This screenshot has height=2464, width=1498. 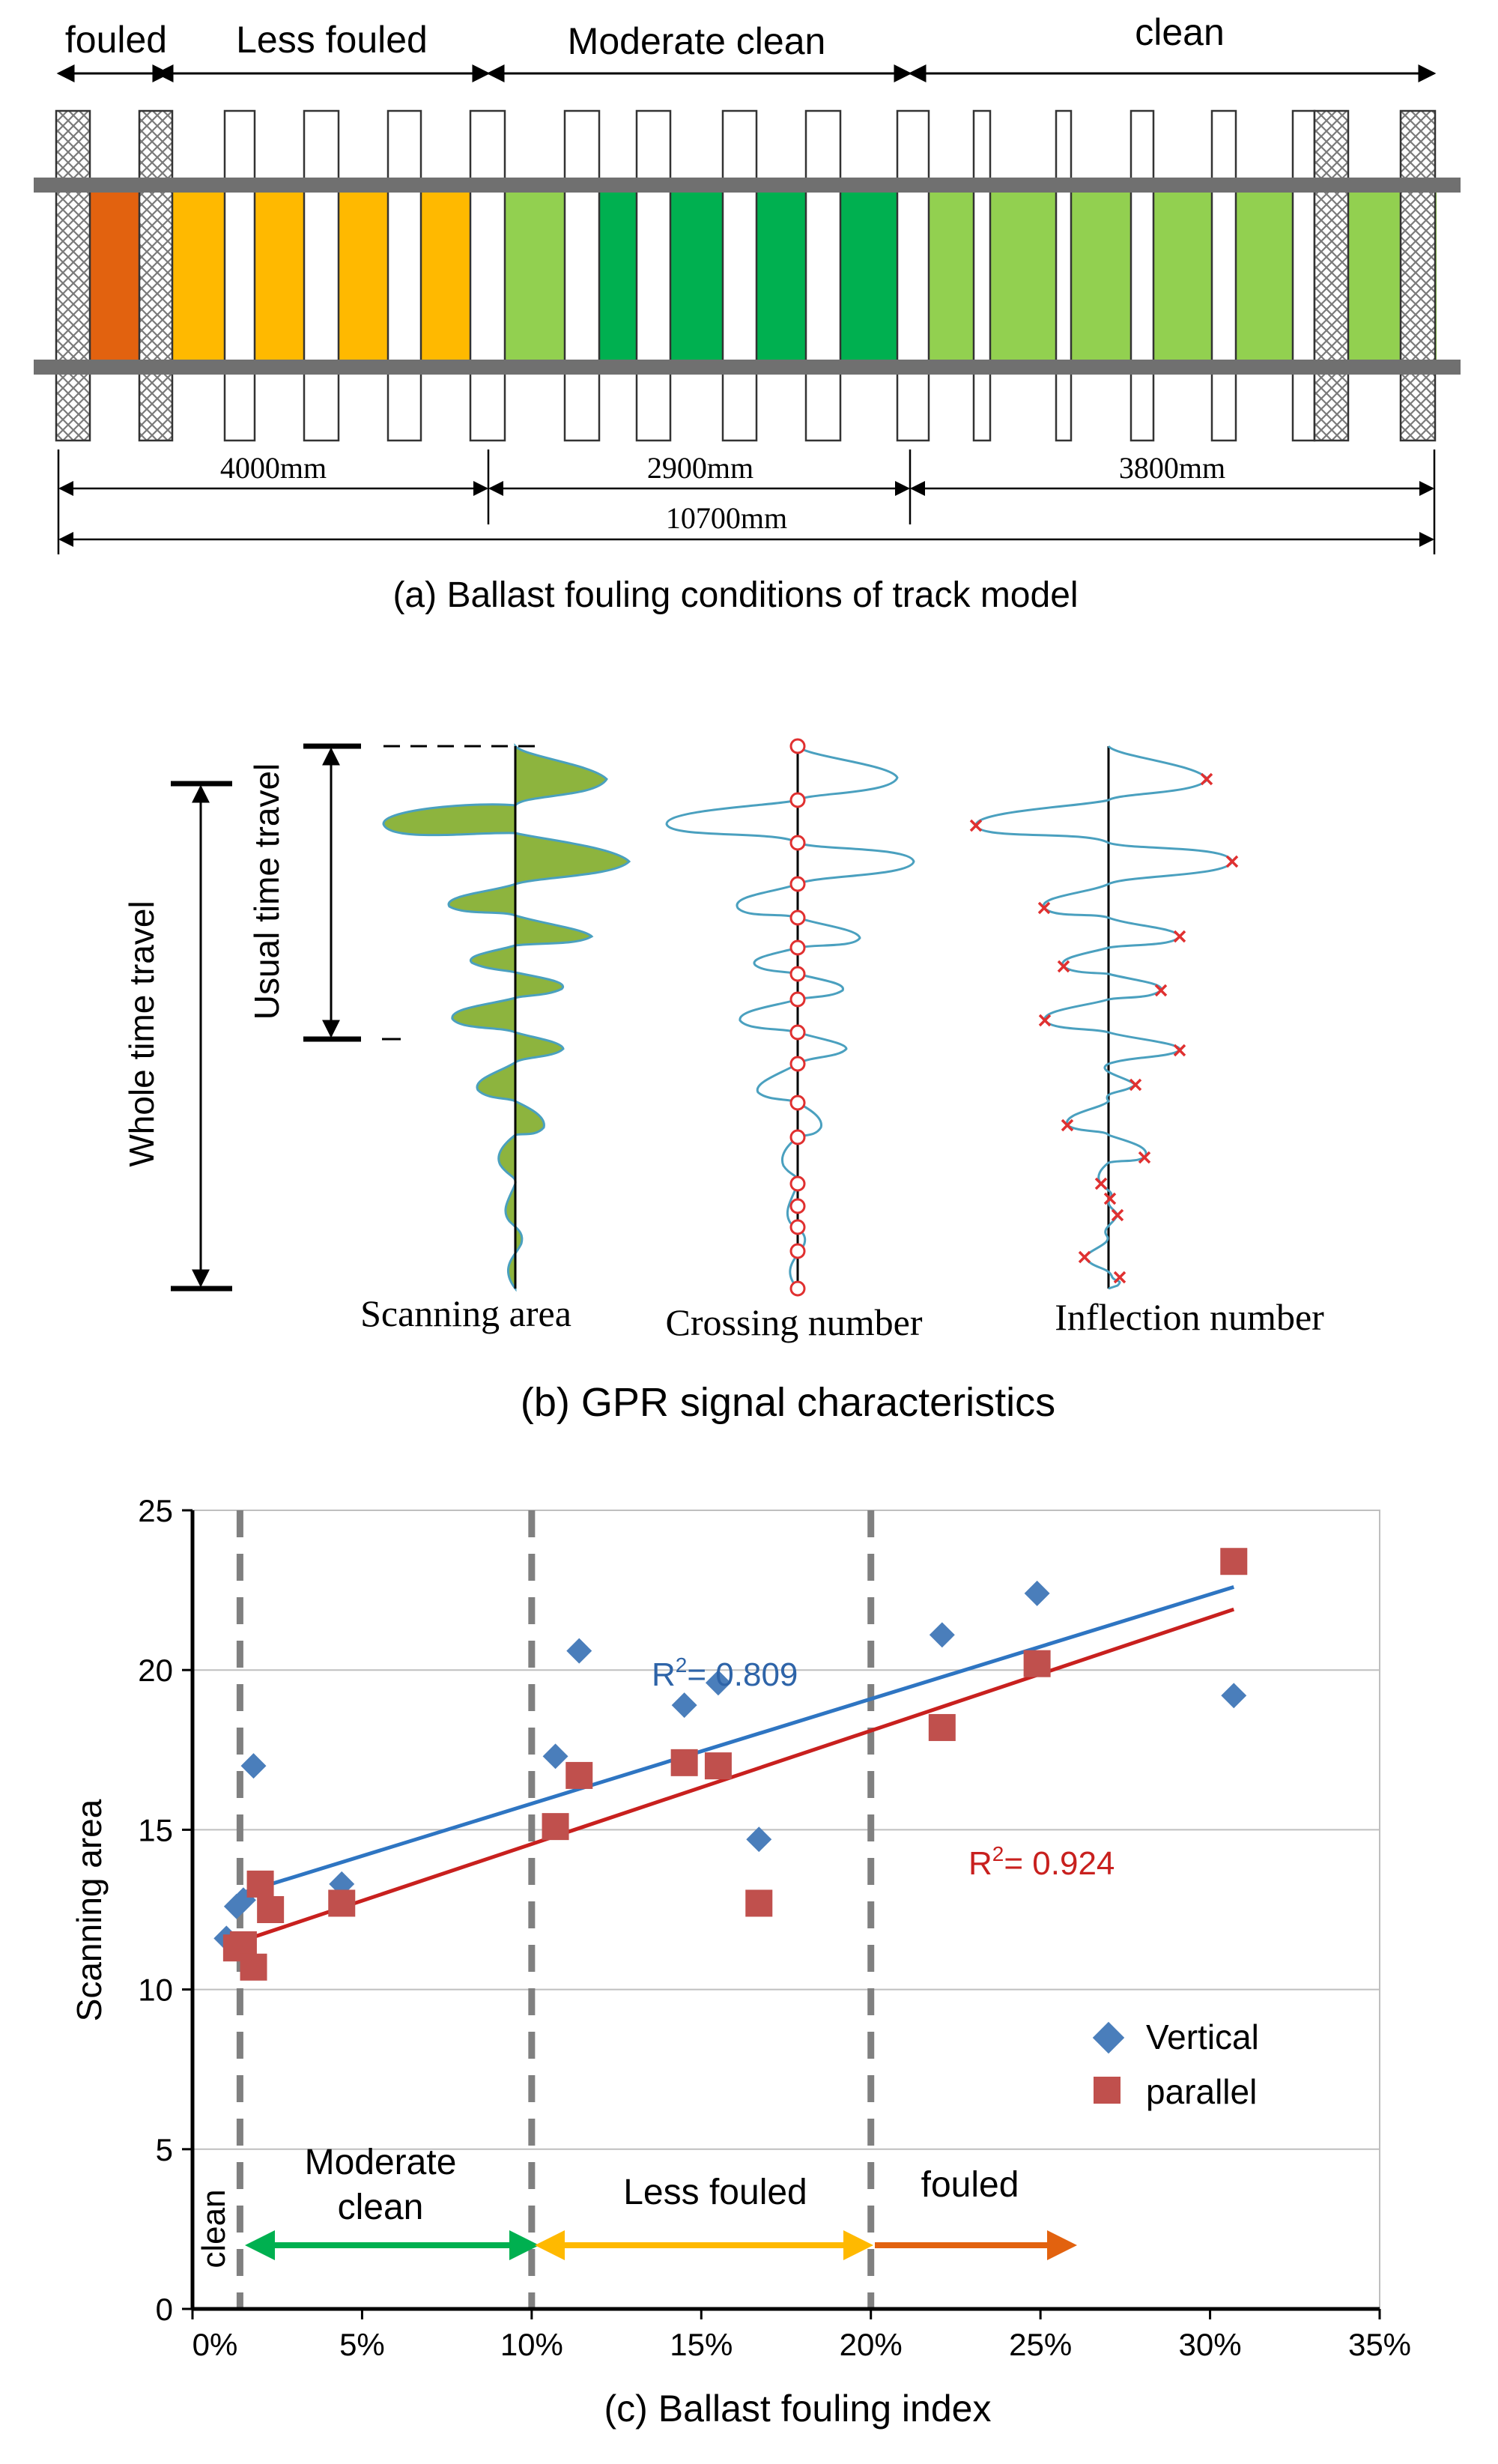 What do you see at coordinates (141, 1033) in the screenshot?
I see `whole-time-label: Whole time travel` at bounding box center [141, 1033].